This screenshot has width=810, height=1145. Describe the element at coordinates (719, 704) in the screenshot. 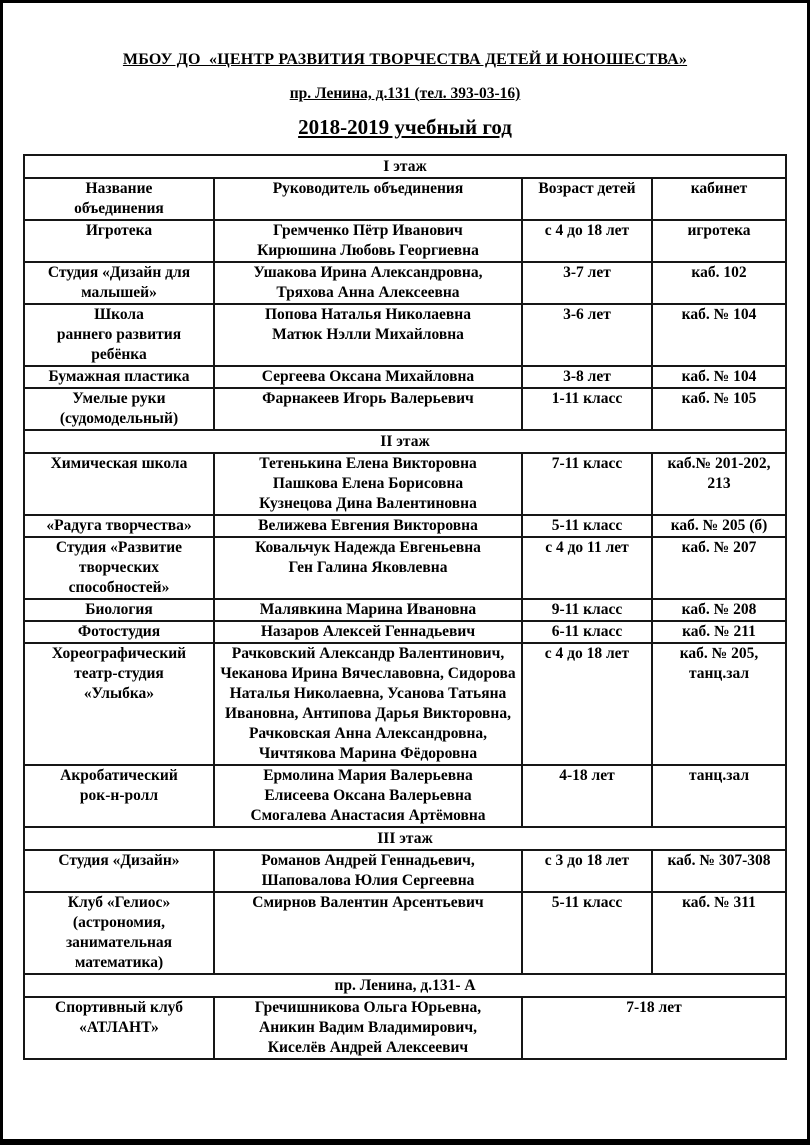

I see `room-cell: каб. № 205, танц.зал` at that location.